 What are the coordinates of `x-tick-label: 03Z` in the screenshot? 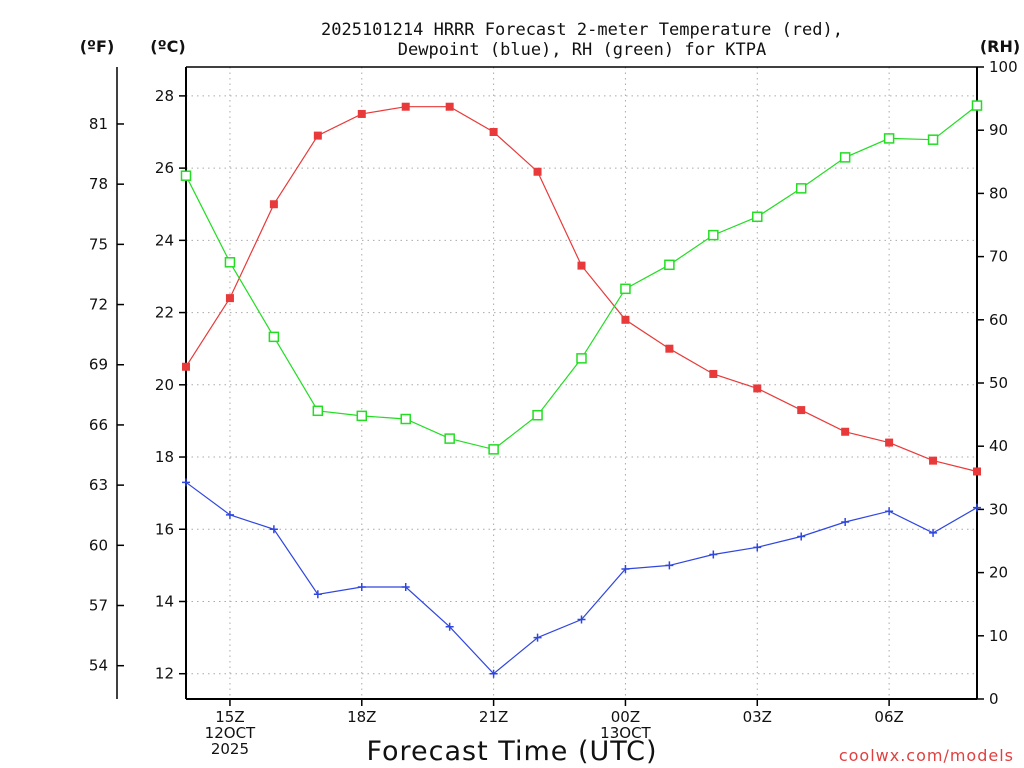 It's located at (757, 717).